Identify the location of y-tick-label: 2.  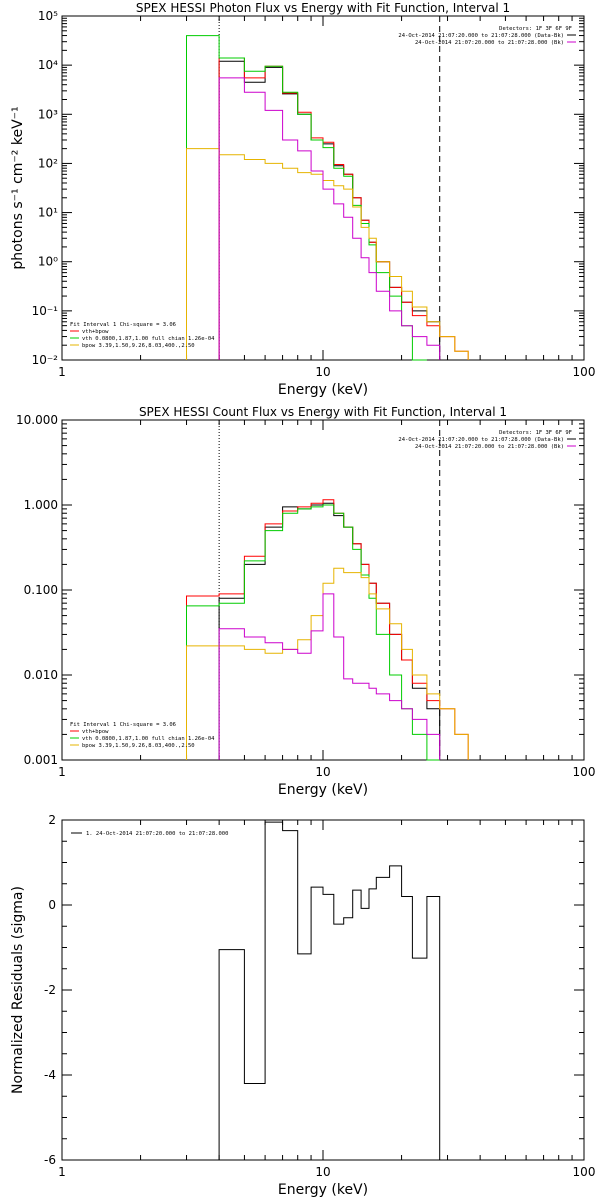
(52, 820).